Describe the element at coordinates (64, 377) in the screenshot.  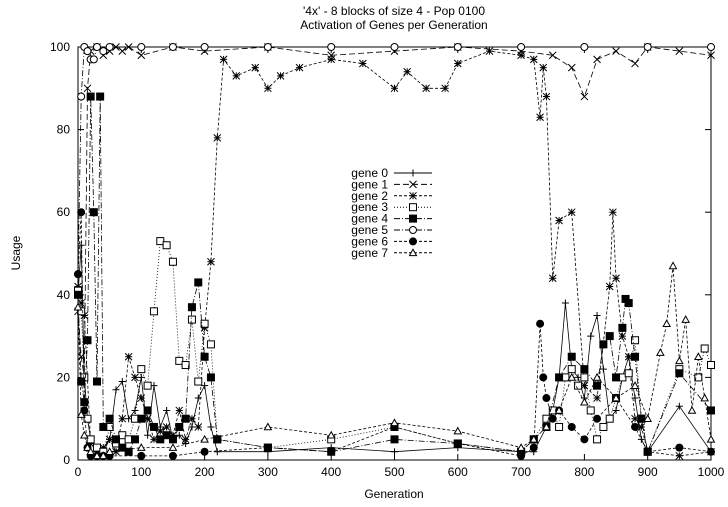
I see `y-tick-label: 20` at that location.